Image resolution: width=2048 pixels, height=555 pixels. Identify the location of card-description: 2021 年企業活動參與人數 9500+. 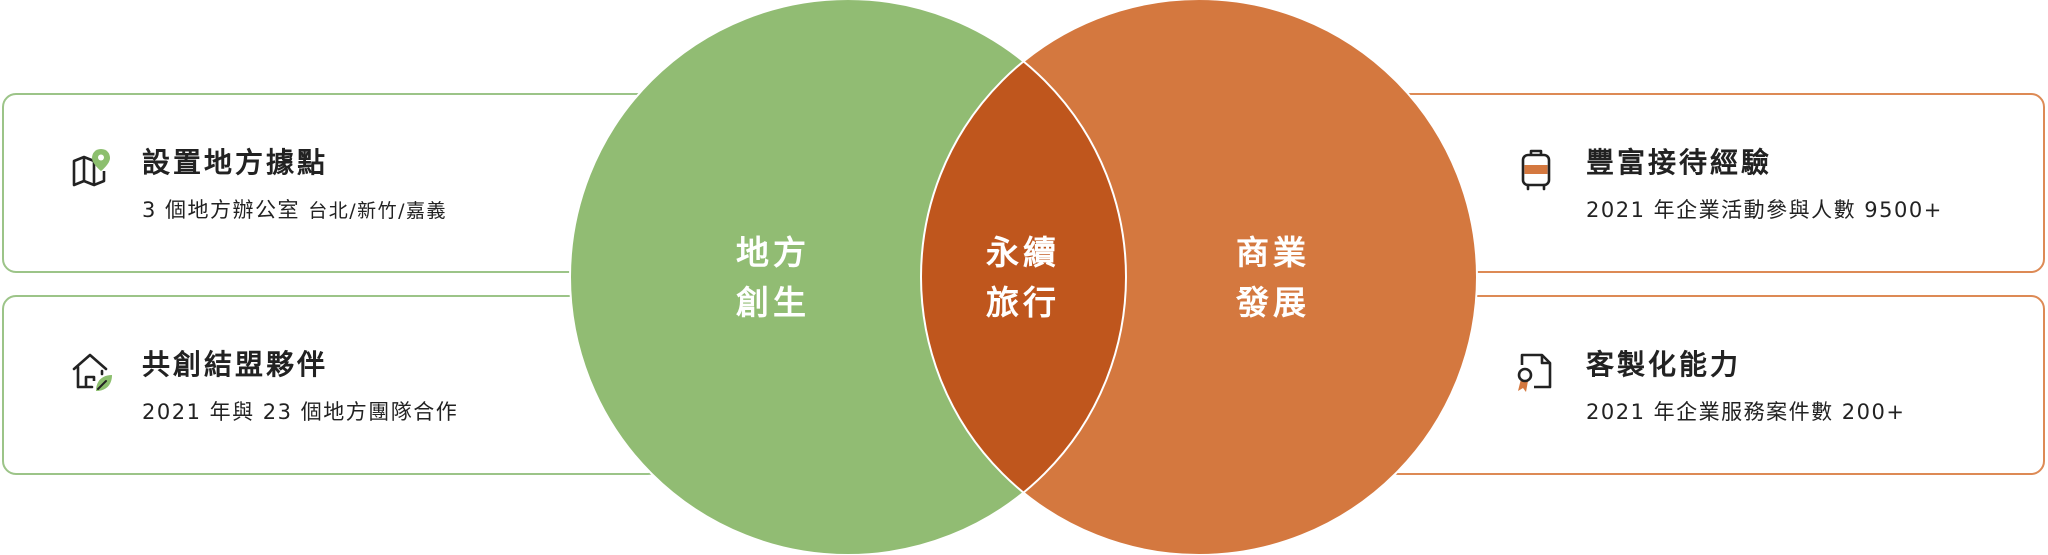
(1764, 210).